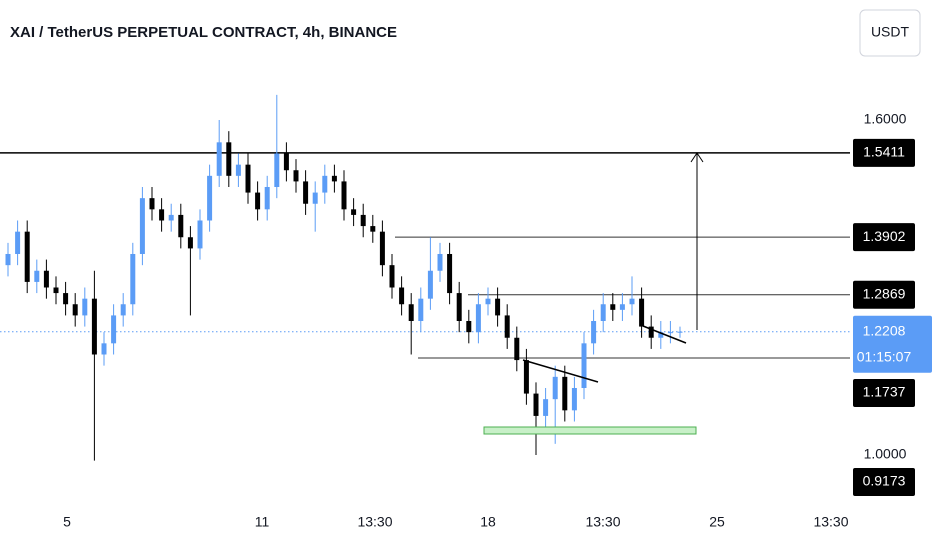  I want to click on level-label: 1.3902, so click(884, 236).